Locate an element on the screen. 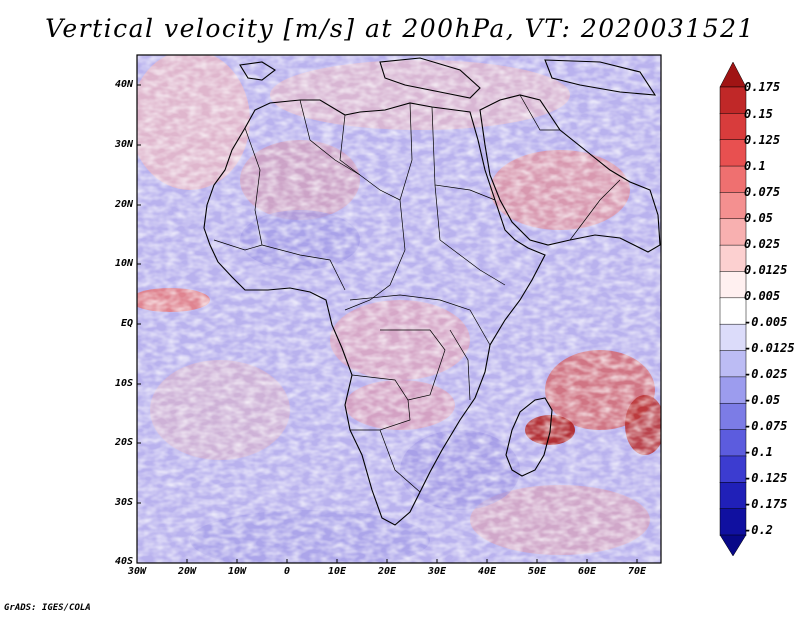  colorbar-label: -0.005 is located at coordinates (766, 322).